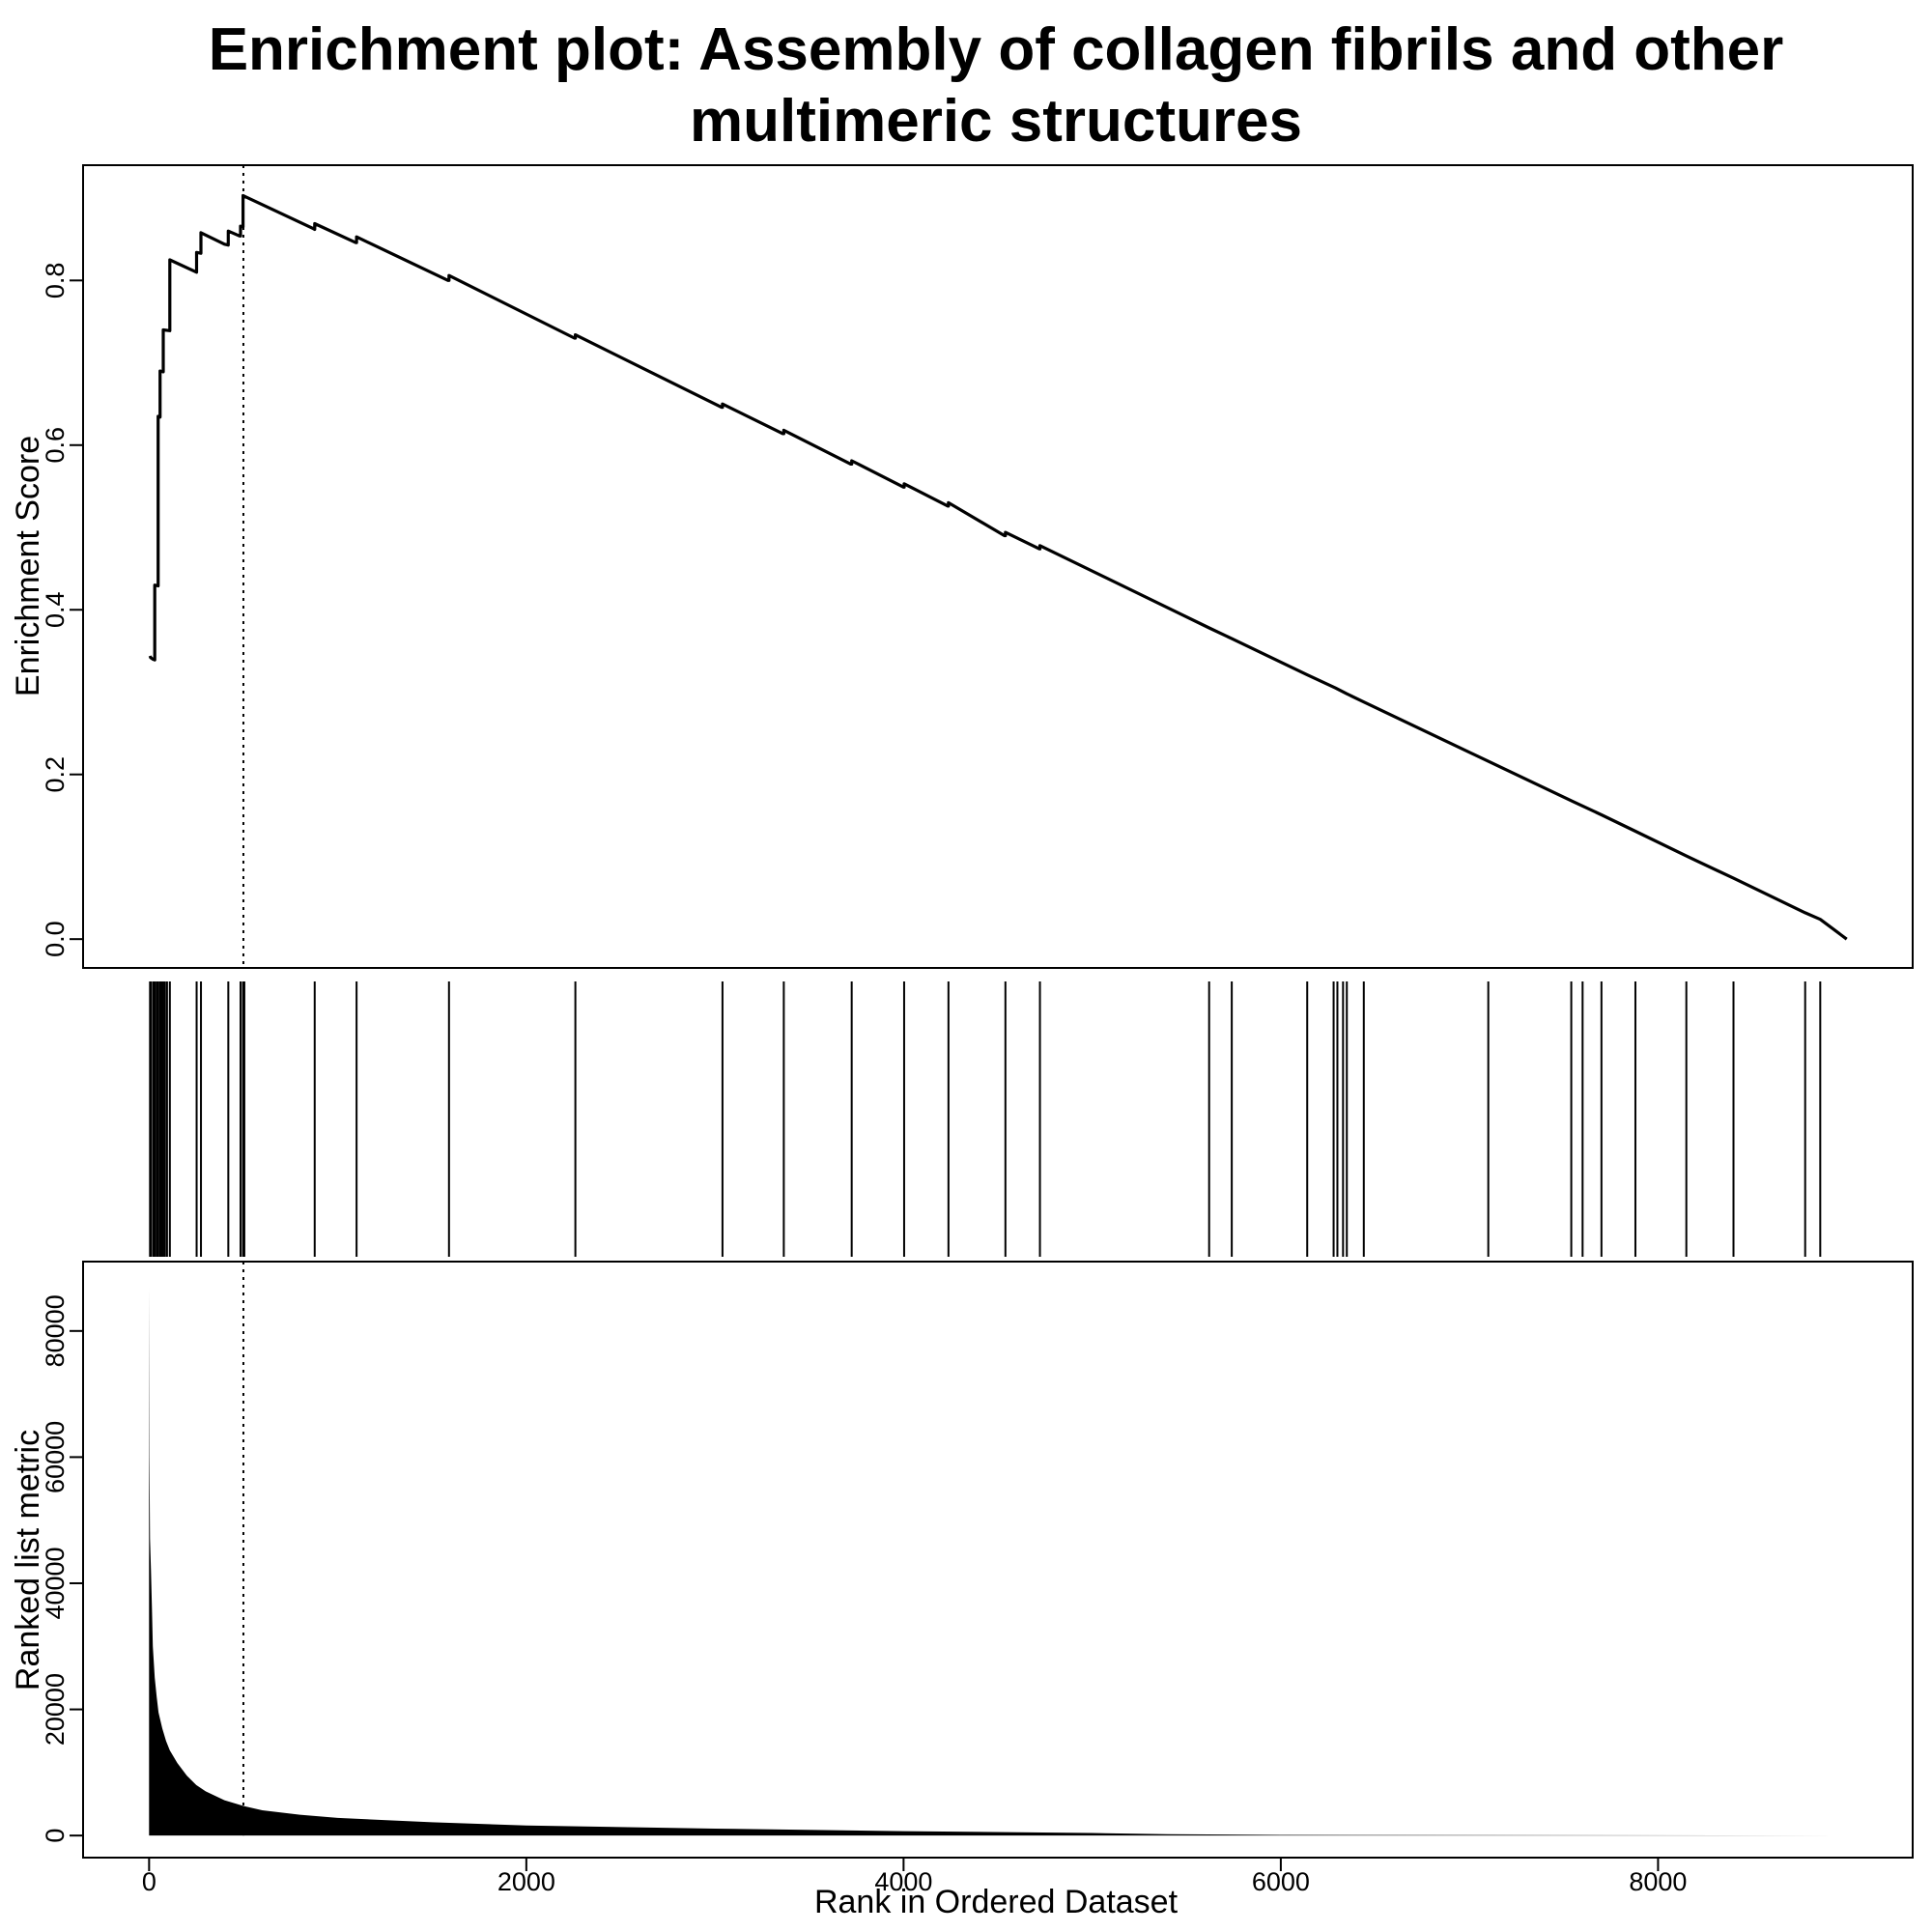 The image size is (1932, 1932). I want to click on x-axis-label: Rank in Ordered Dataset, so click(996, 1902).